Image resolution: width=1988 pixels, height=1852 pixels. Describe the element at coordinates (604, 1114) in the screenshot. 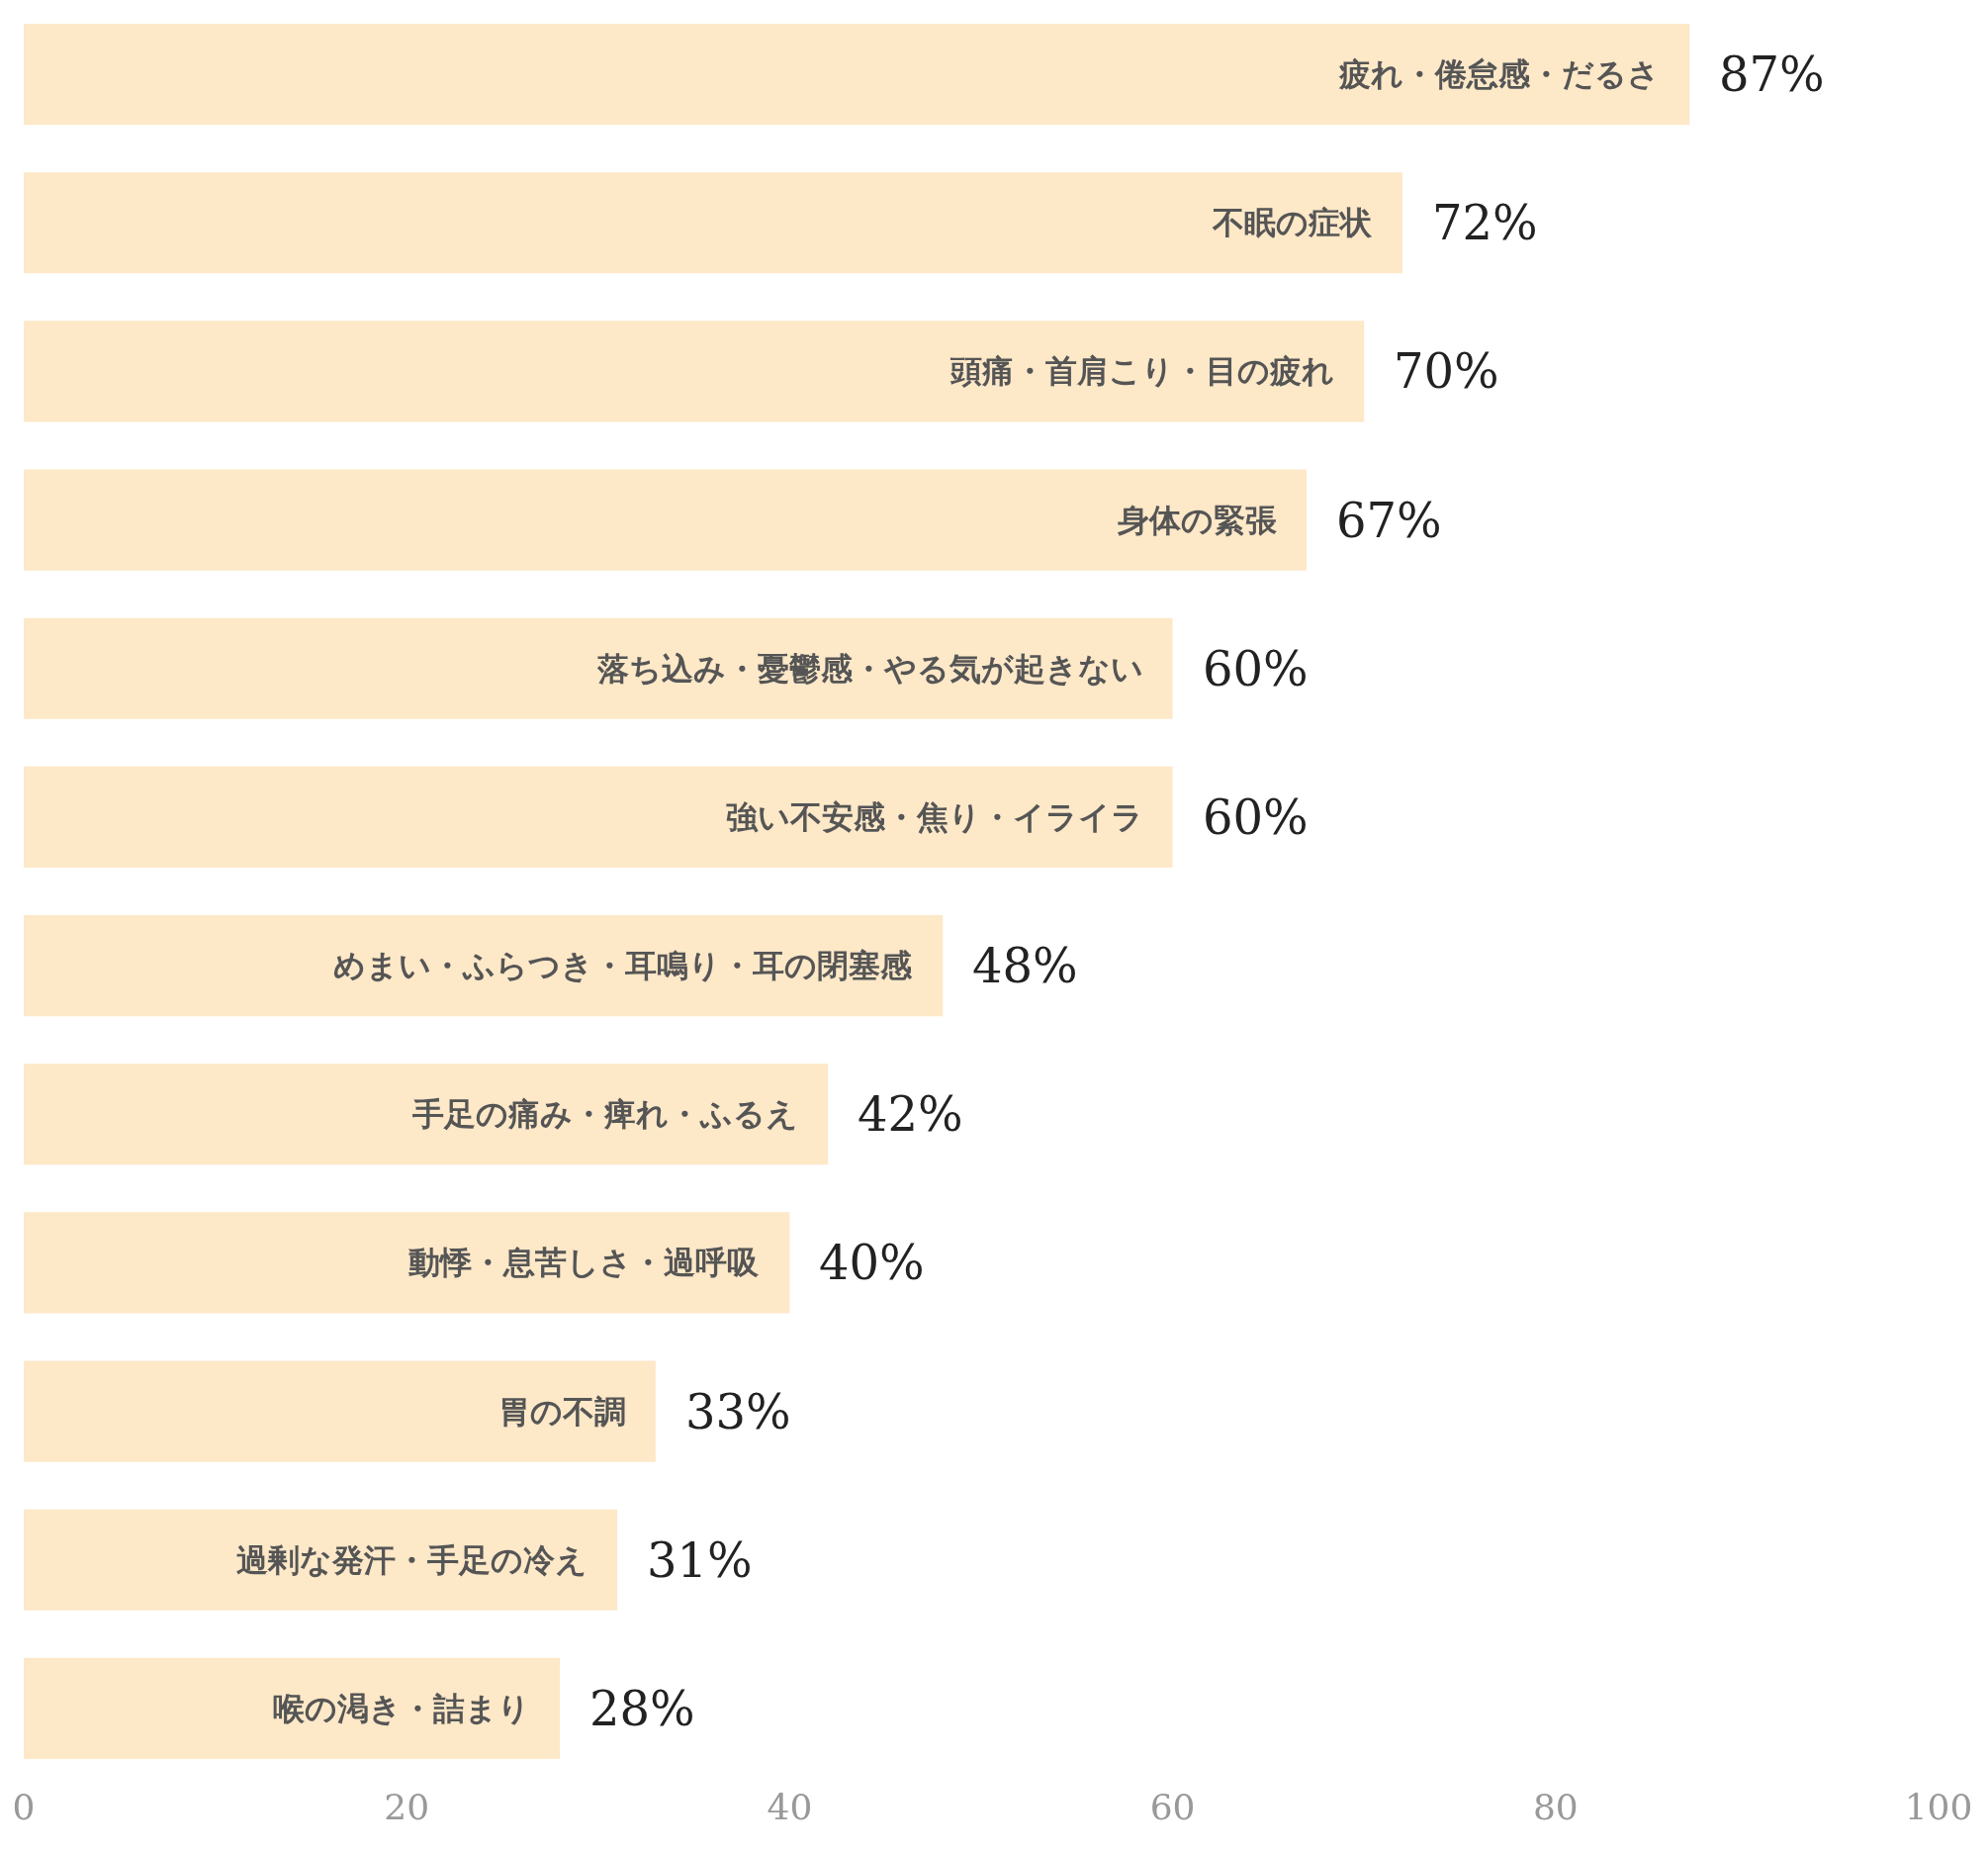

I see `y-tick-label: 手足の痛み・痺れ・ふるえ` at that location.